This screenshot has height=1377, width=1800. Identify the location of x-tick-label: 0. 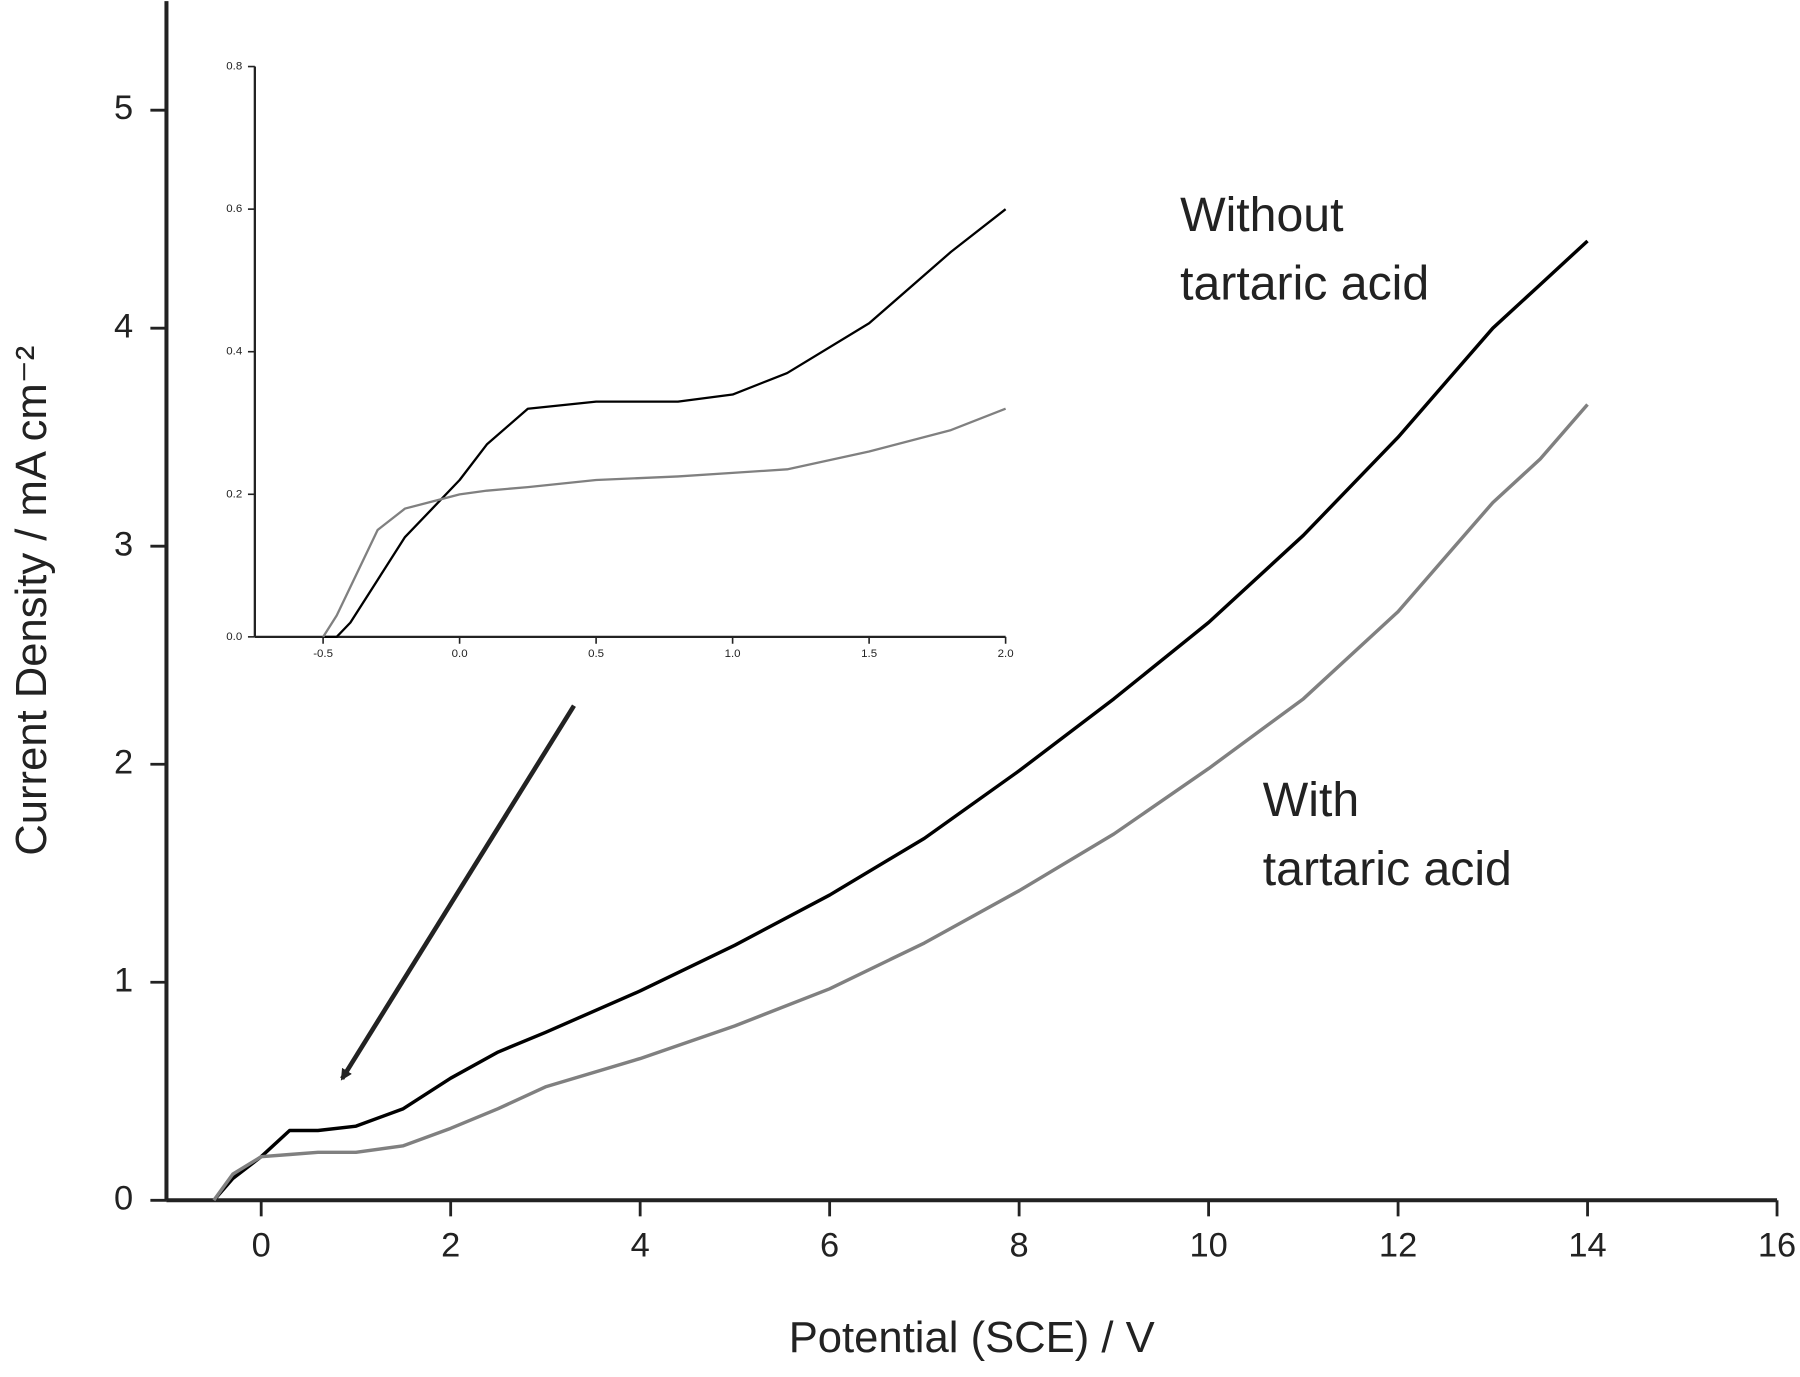
(261, 1245).